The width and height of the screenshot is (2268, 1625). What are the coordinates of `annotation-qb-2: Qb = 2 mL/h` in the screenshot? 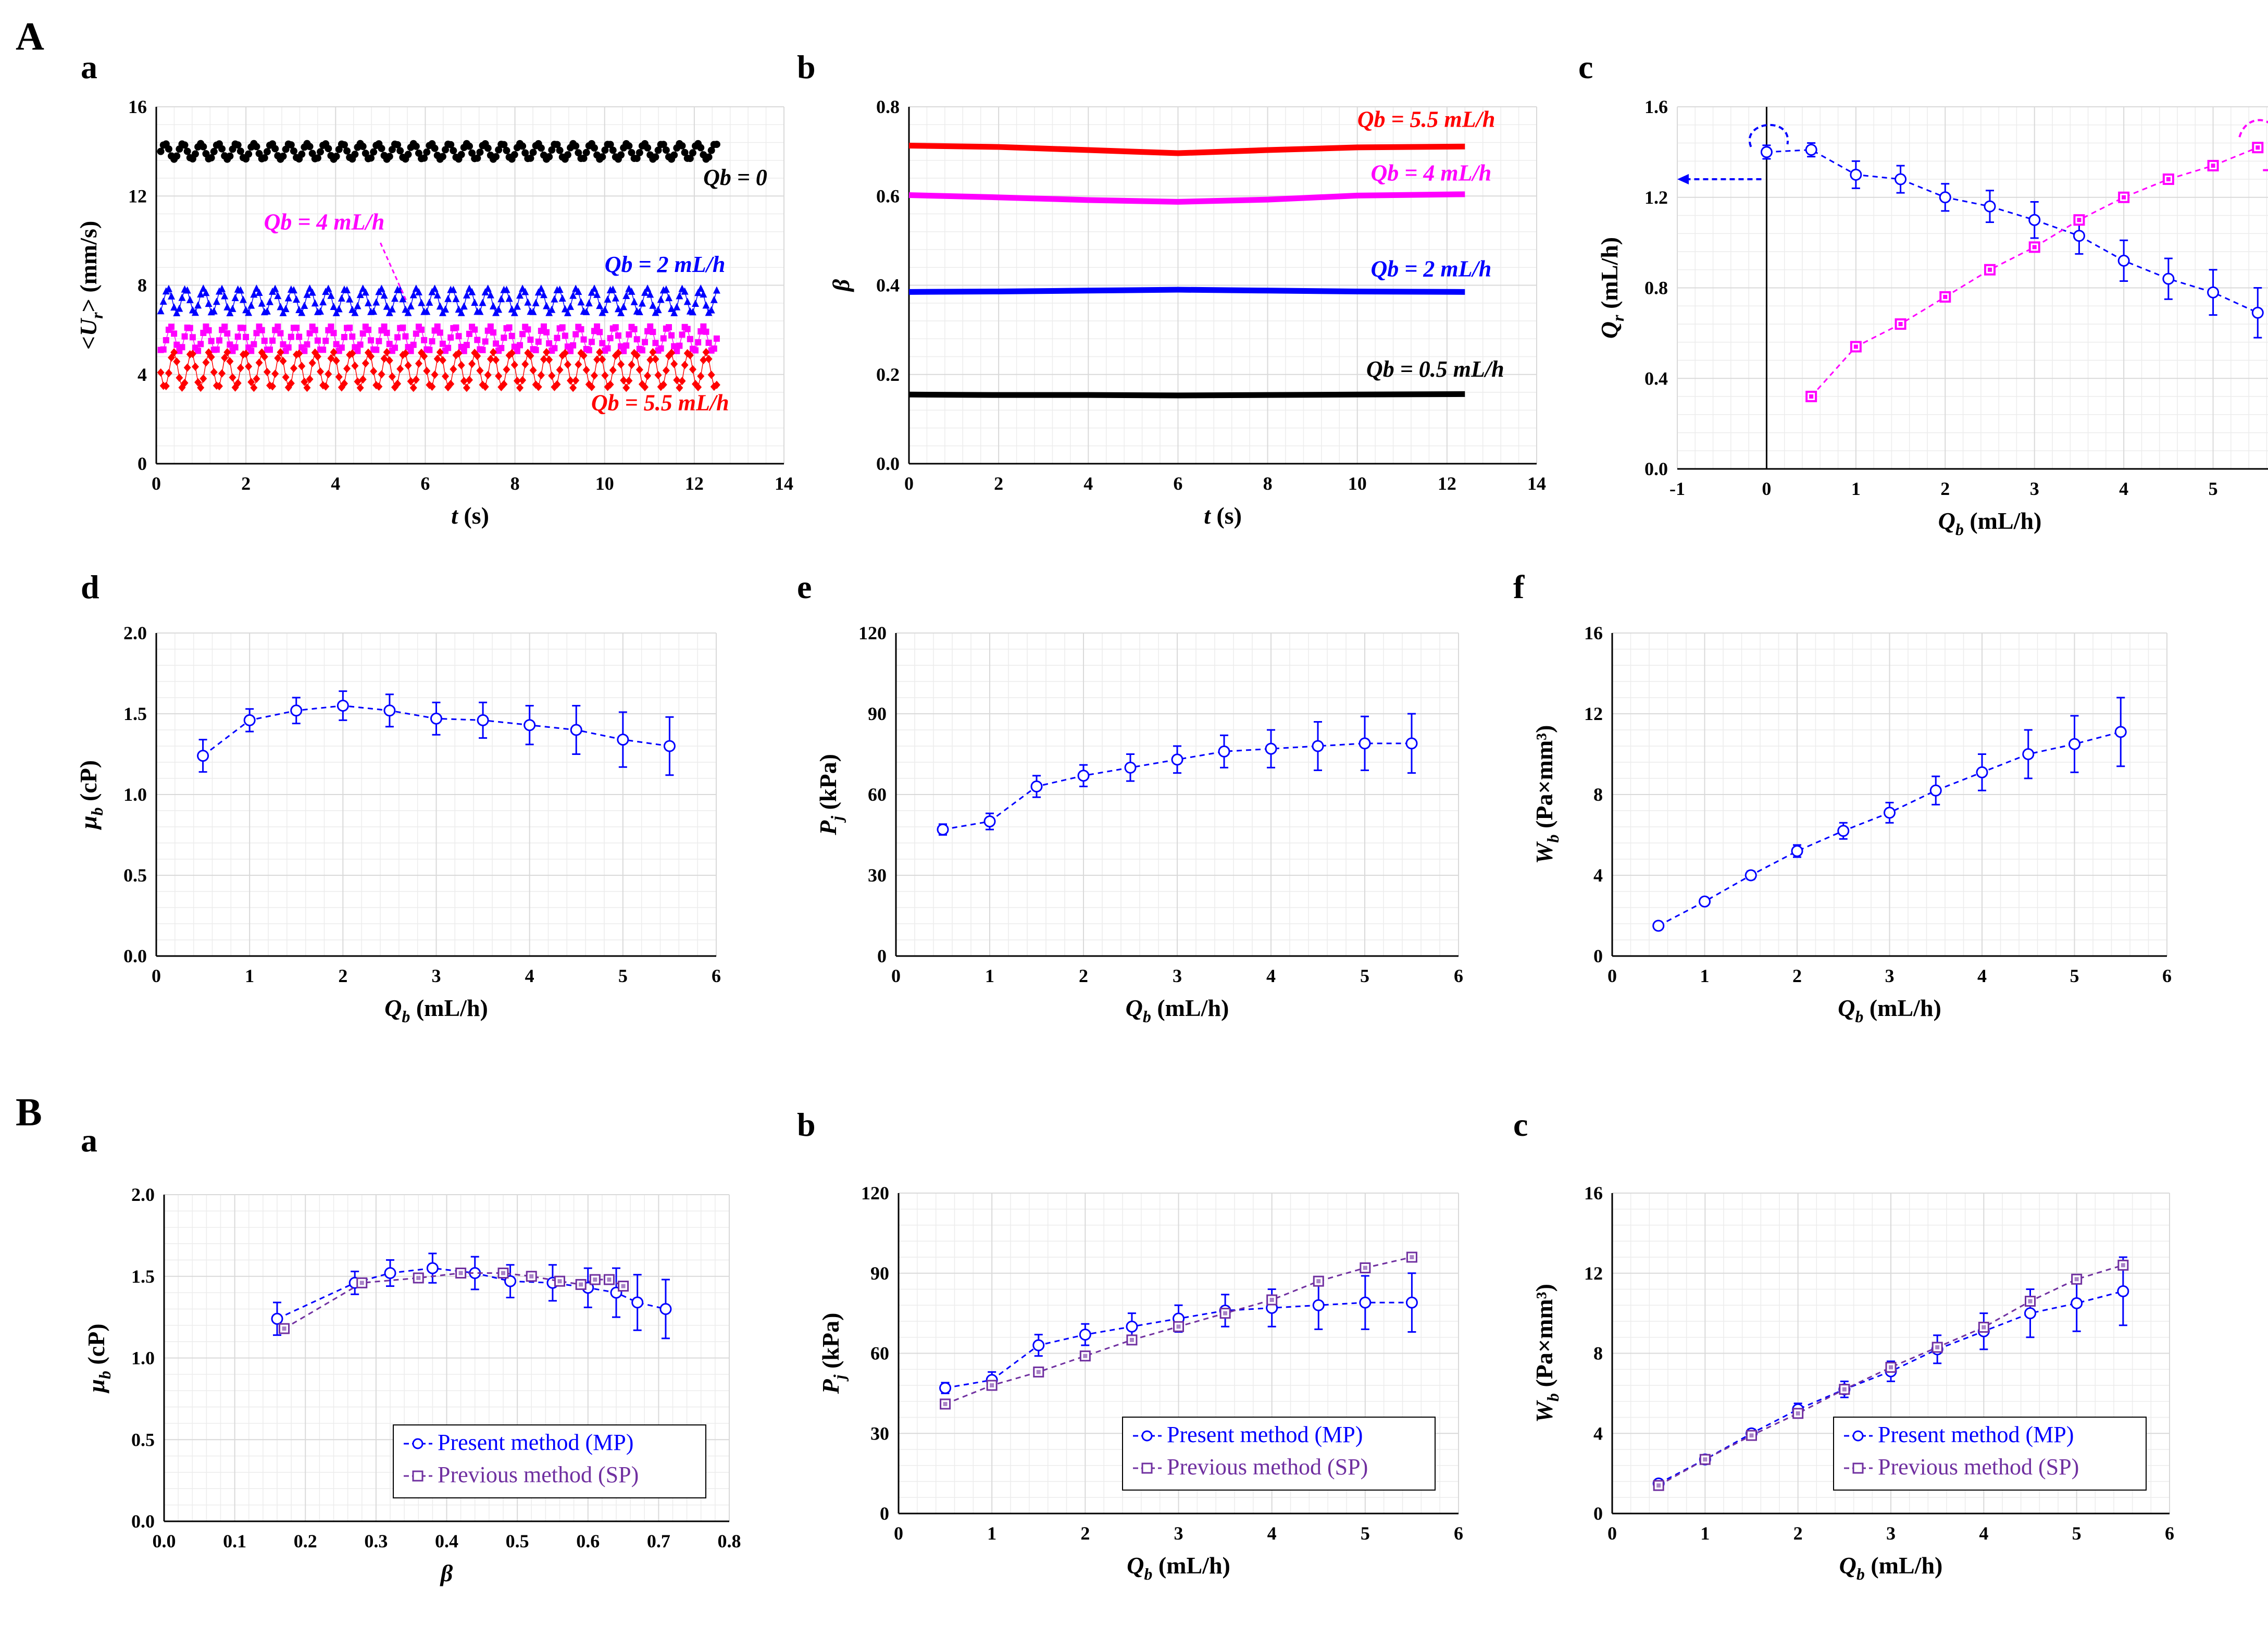 It's located at (665, 264).